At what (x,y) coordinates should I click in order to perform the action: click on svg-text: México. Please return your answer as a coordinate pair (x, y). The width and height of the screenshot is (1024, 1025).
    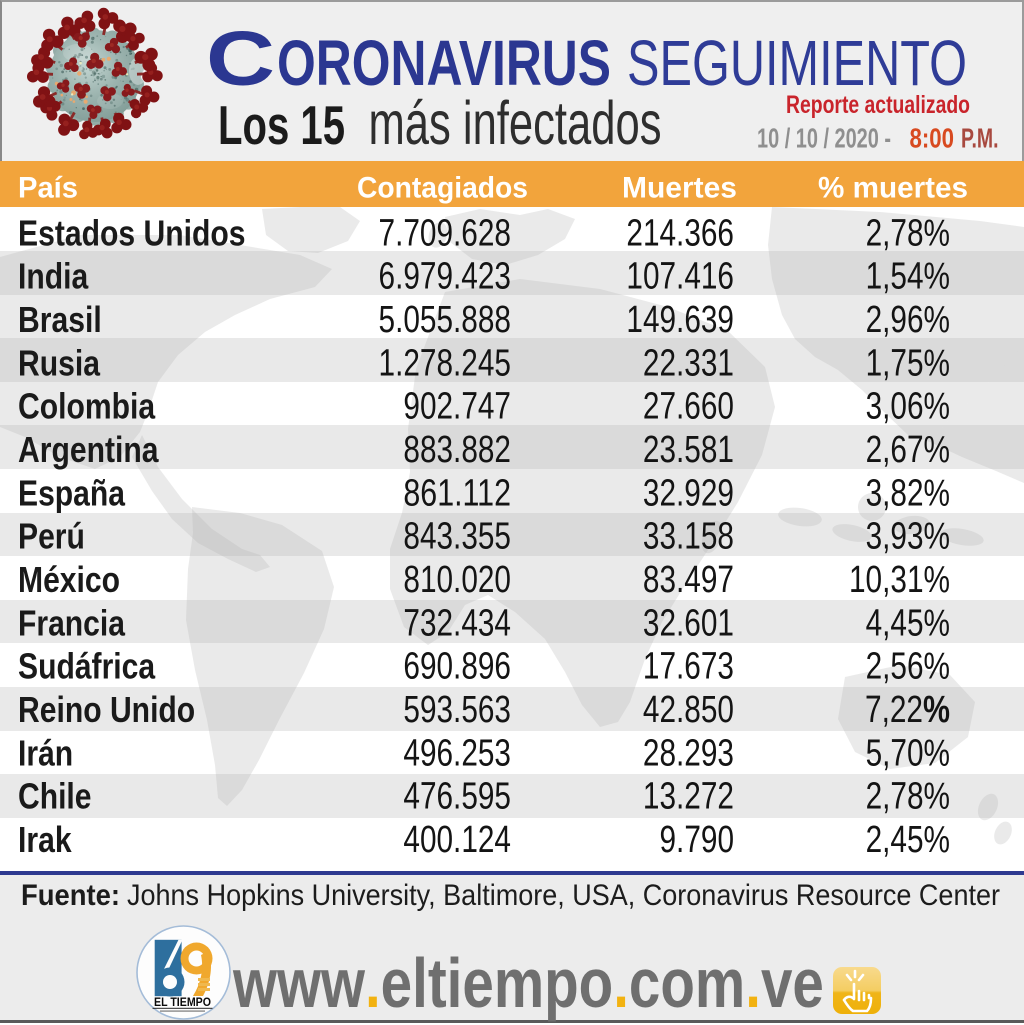
    Looking at the image, I should click on (69, 579).